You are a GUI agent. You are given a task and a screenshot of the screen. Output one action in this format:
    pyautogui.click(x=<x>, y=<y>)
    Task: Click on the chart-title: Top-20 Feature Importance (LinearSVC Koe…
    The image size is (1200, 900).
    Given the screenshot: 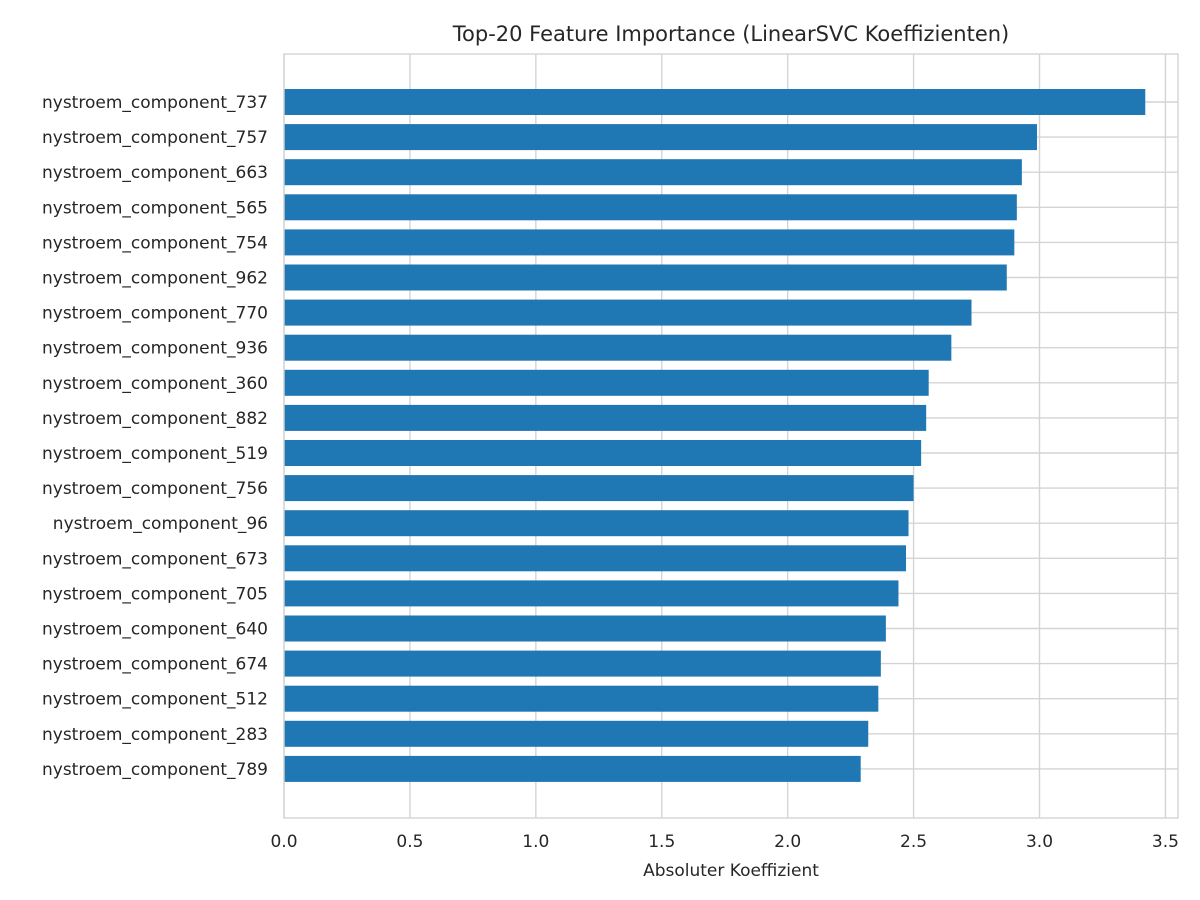 What is the action you would take?
    pyautogui.click(x=731, y=34)
    